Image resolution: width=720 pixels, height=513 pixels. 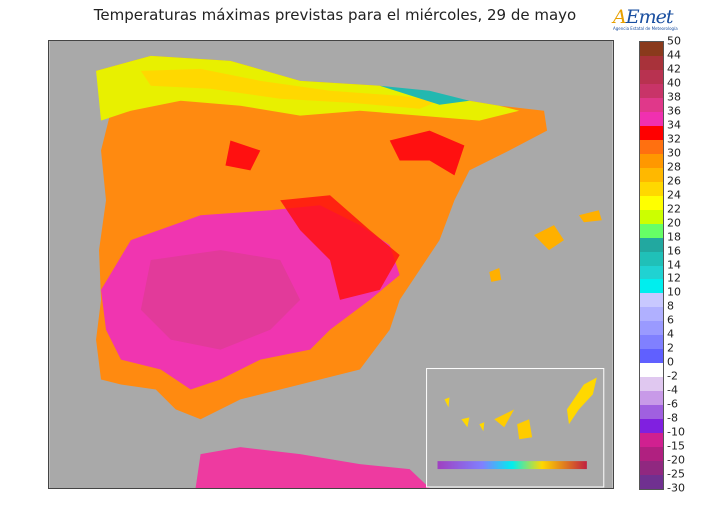 I want to click on logo-brand: AEmet, so click(x=643, y=17).